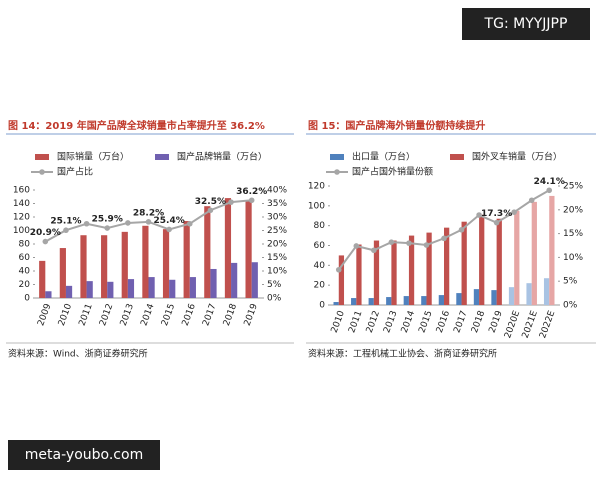 The image size is (600, 484). Describe the element at coordinates (21, 204) in the screenshot. I see `y-tick-label: 140` at that location.